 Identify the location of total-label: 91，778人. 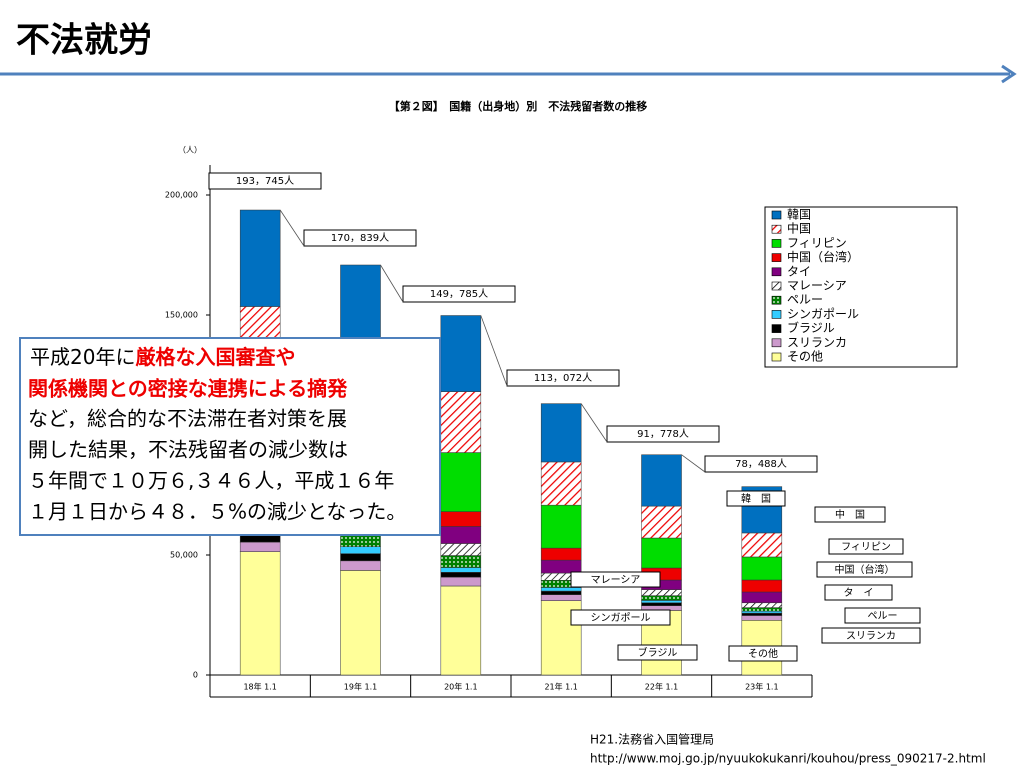
(663, 434).